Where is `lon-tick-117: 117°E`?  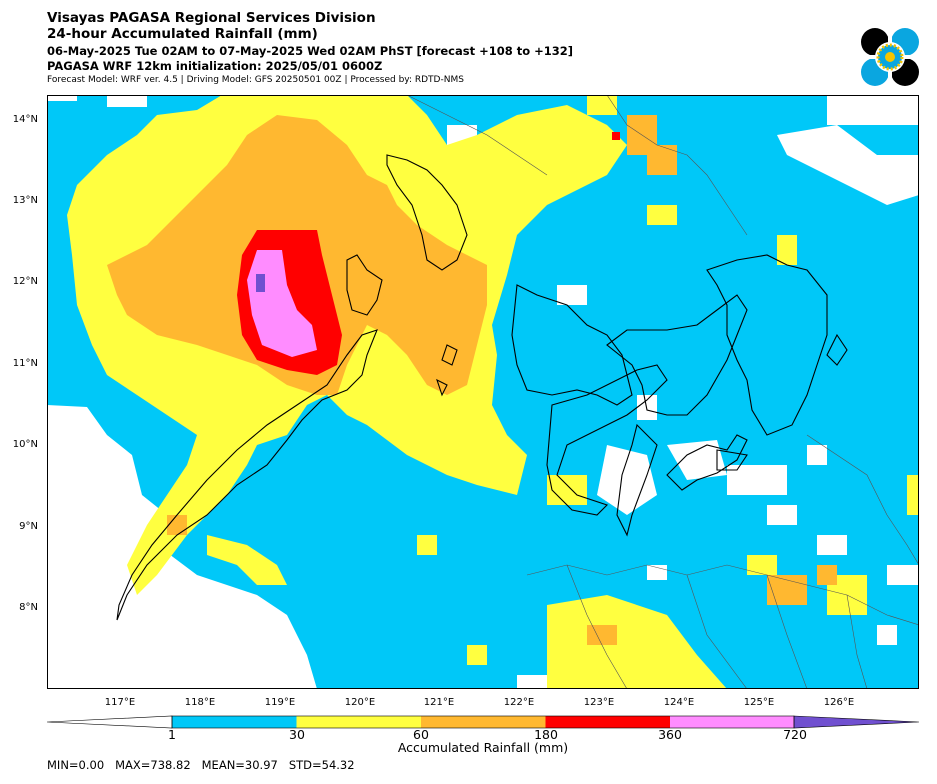
lon-tick-117: 117°E is located at coordinates (120, 702).